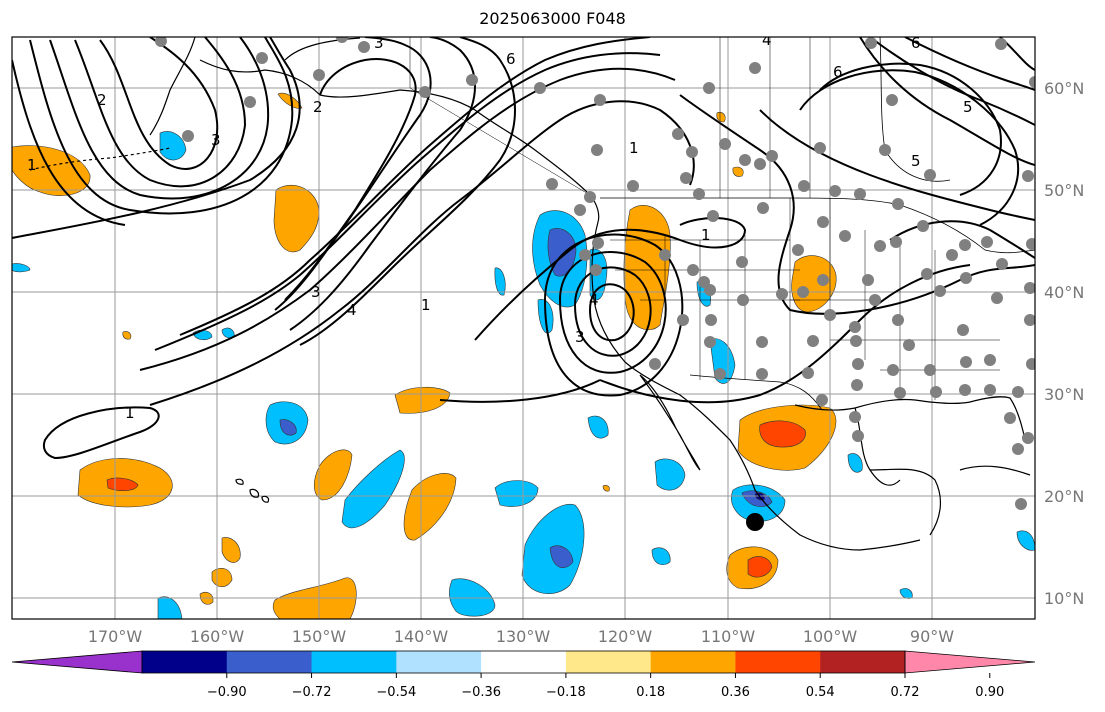 Image resolution: width=1105 pixels, height=712 pixels. I want to click on colorbar-tick-label: −0.18, so click(566, 692).